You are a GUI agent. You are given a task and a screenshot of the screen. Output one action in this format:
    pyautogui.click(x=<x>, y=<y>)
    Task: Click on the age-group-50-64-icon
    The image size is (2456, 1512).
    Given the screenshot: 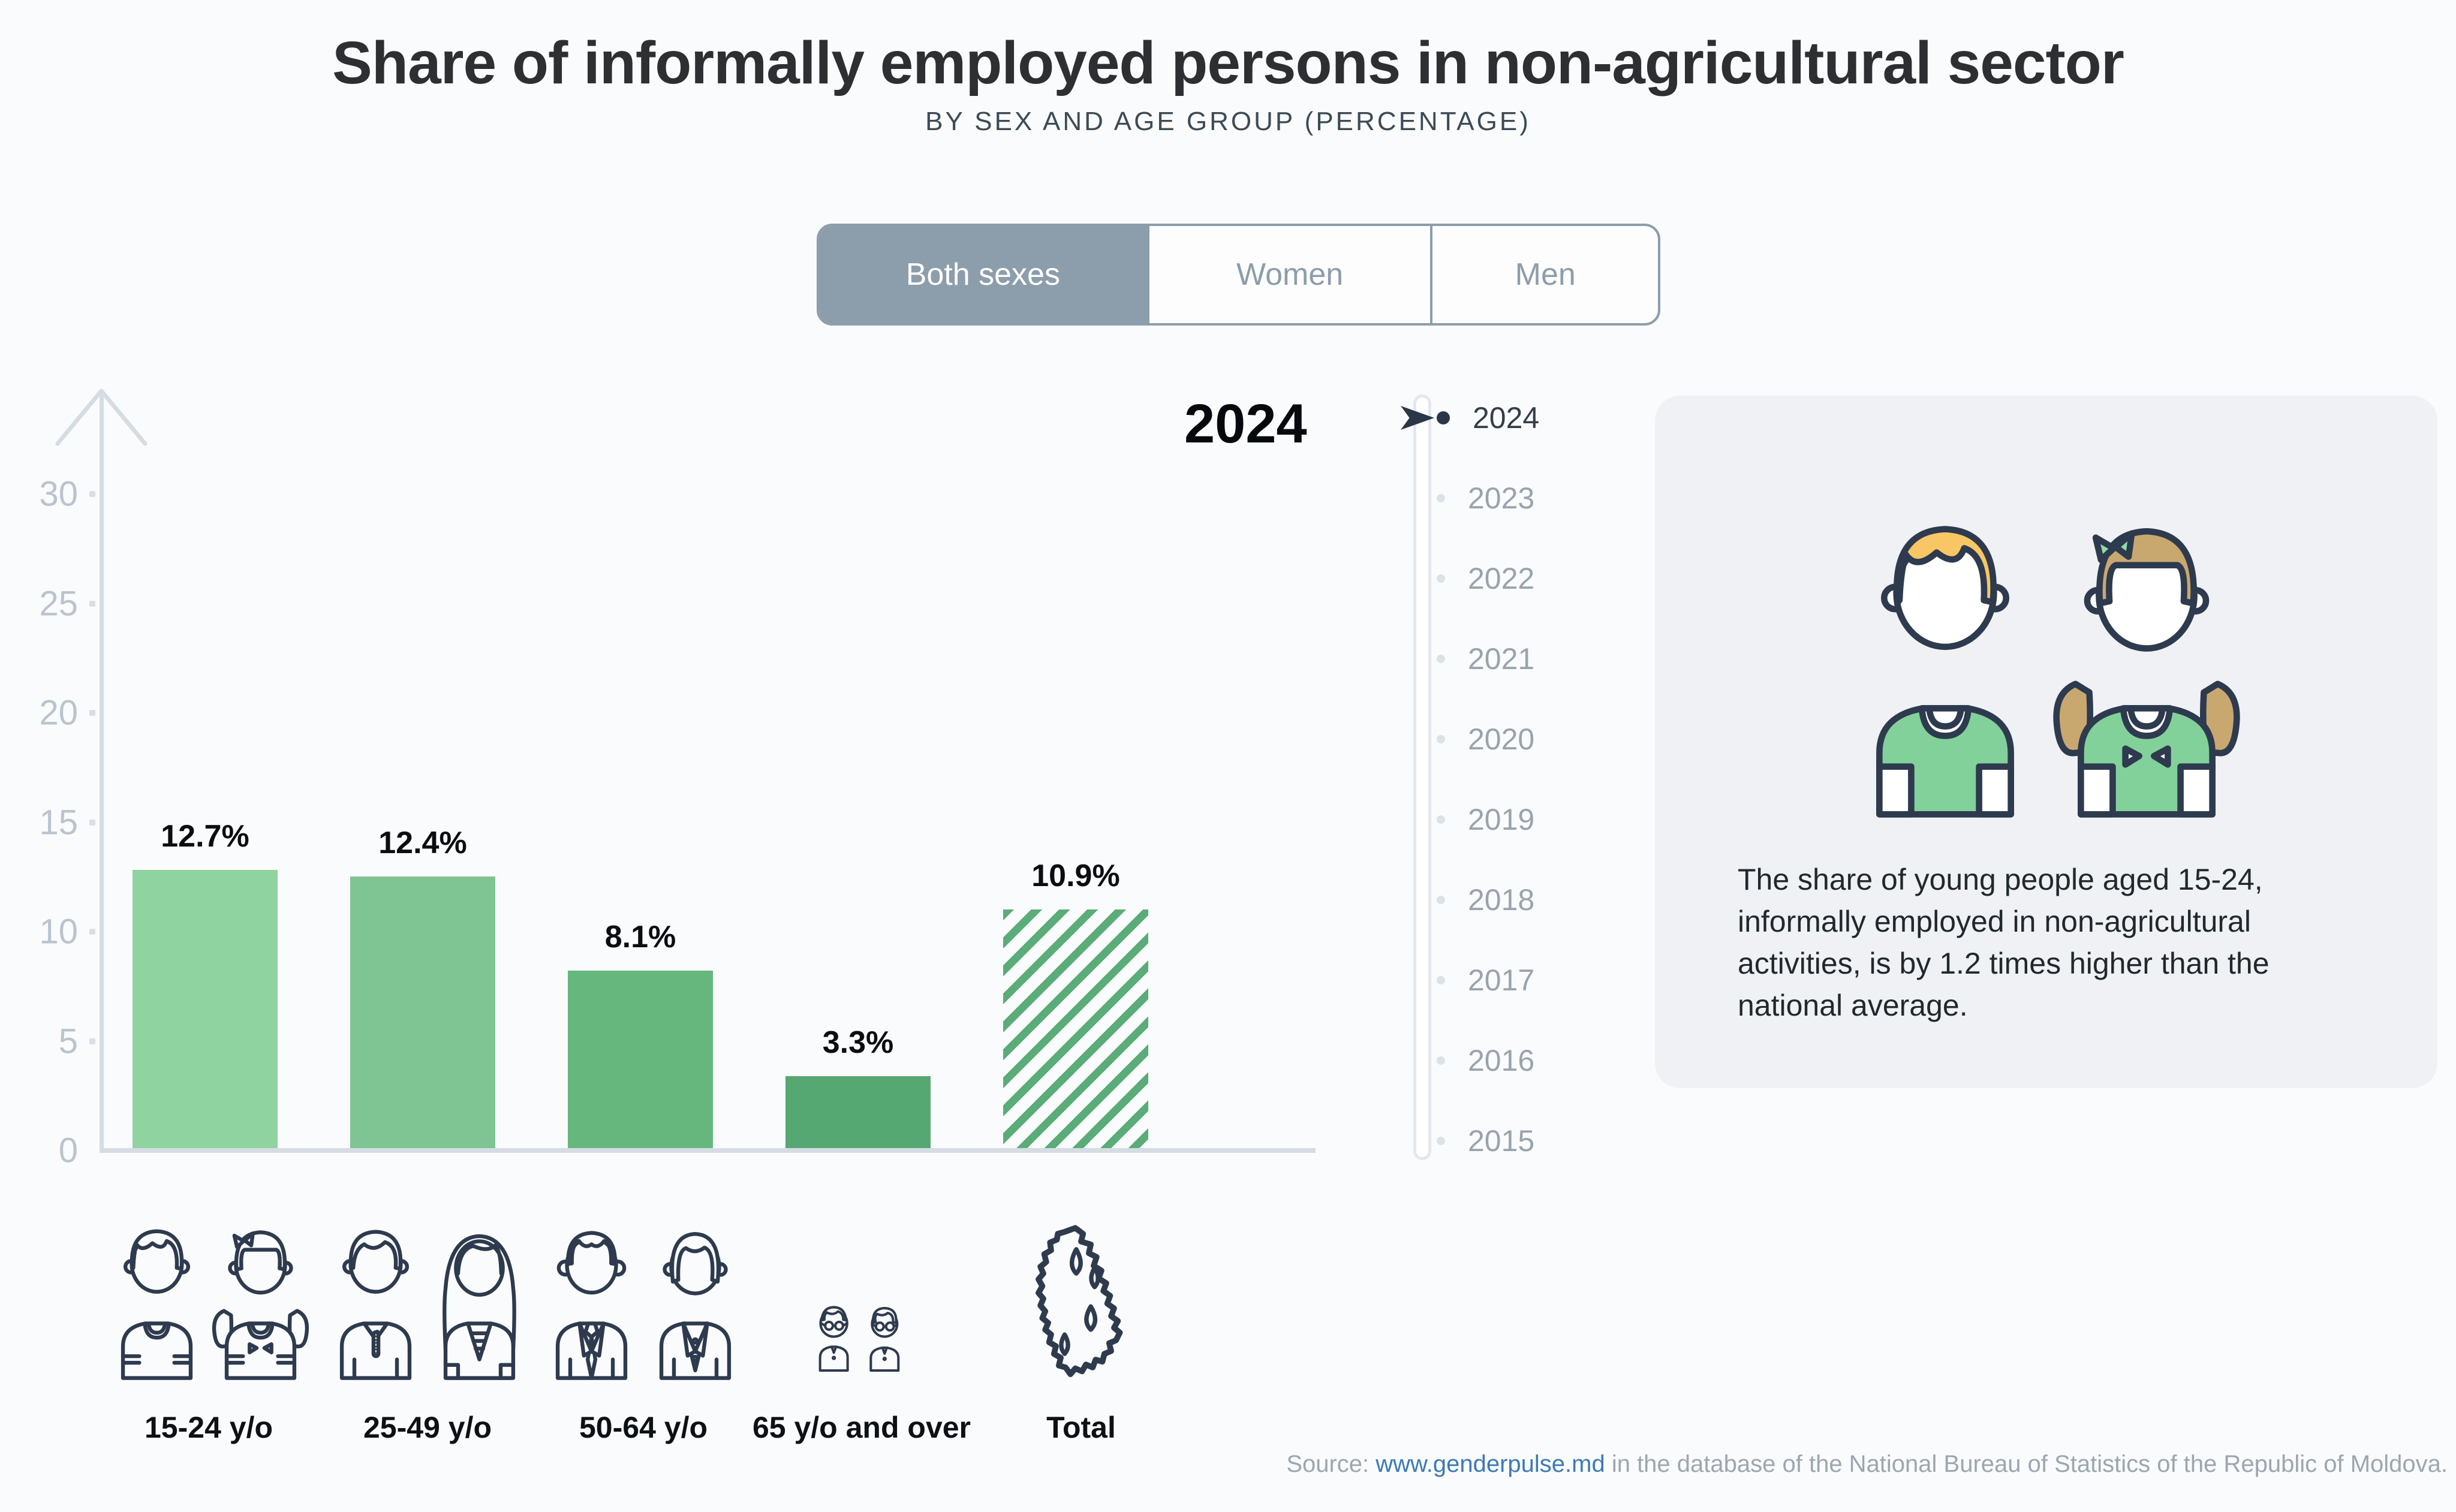 What is the action you would take?
    pyautogui.click(x=644, y=1305)
    